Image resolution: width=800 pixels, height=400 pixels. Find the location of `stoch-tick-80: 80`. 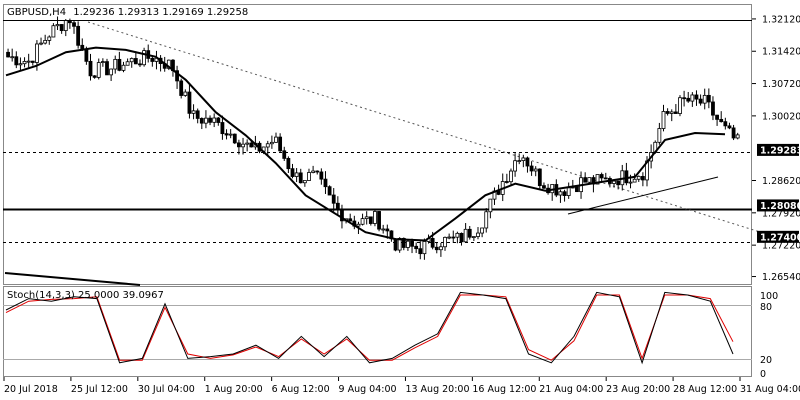

stoch-tick-80: 80 is located at coordinates (766, 307).